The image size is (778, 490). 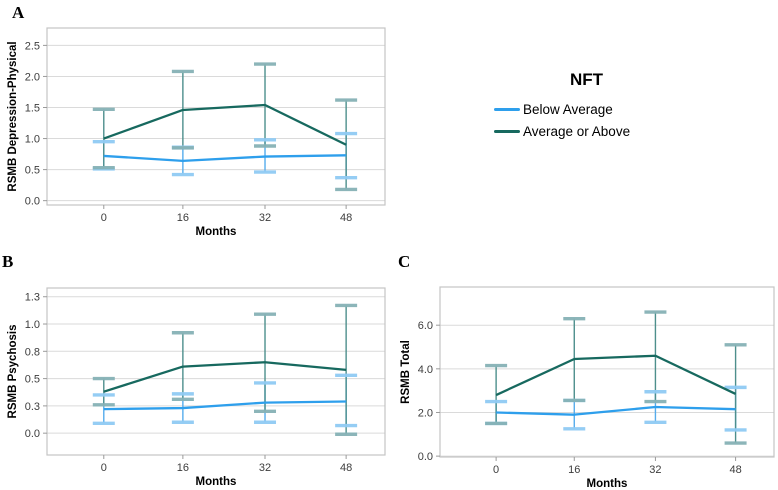 I want to click on svg-text: 6.0, so click(x=425, y=326).